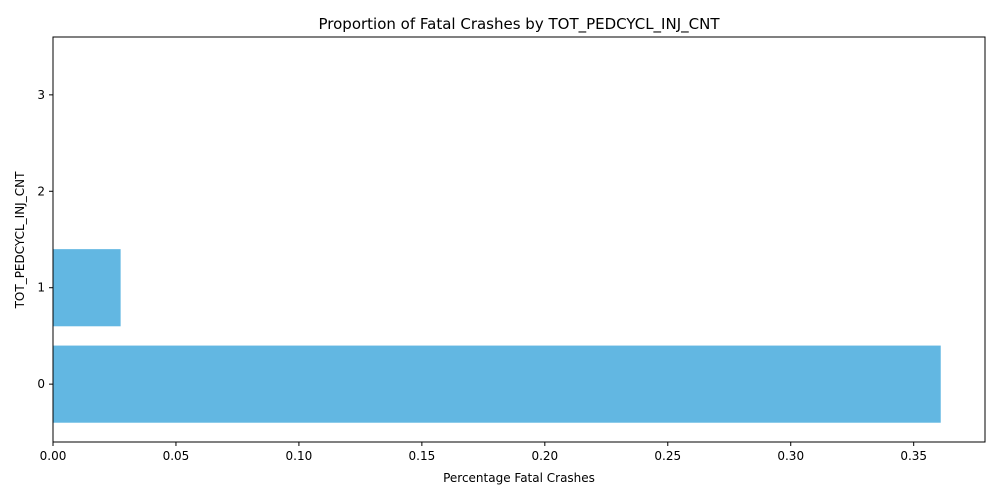 The width and height of the screenshot is (1000, 500). Describe the element at coordinates (790, 456) in the screenshot. I see `x-tick-label: 0.30` at that location.